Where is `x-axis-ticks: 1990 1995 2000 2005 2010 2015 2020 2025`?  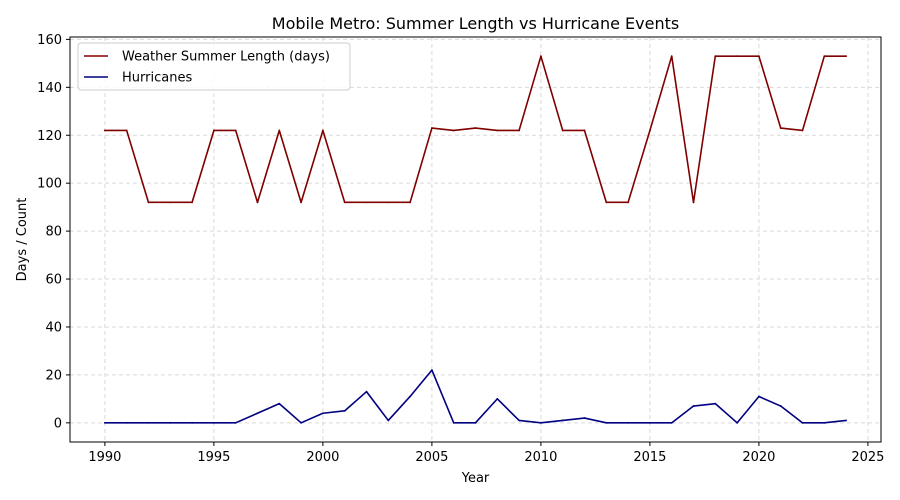
x-axis-ticks: 1990 1995 2000 2005 2010 2015 2020 2025 is located at coordinates (486, 453).